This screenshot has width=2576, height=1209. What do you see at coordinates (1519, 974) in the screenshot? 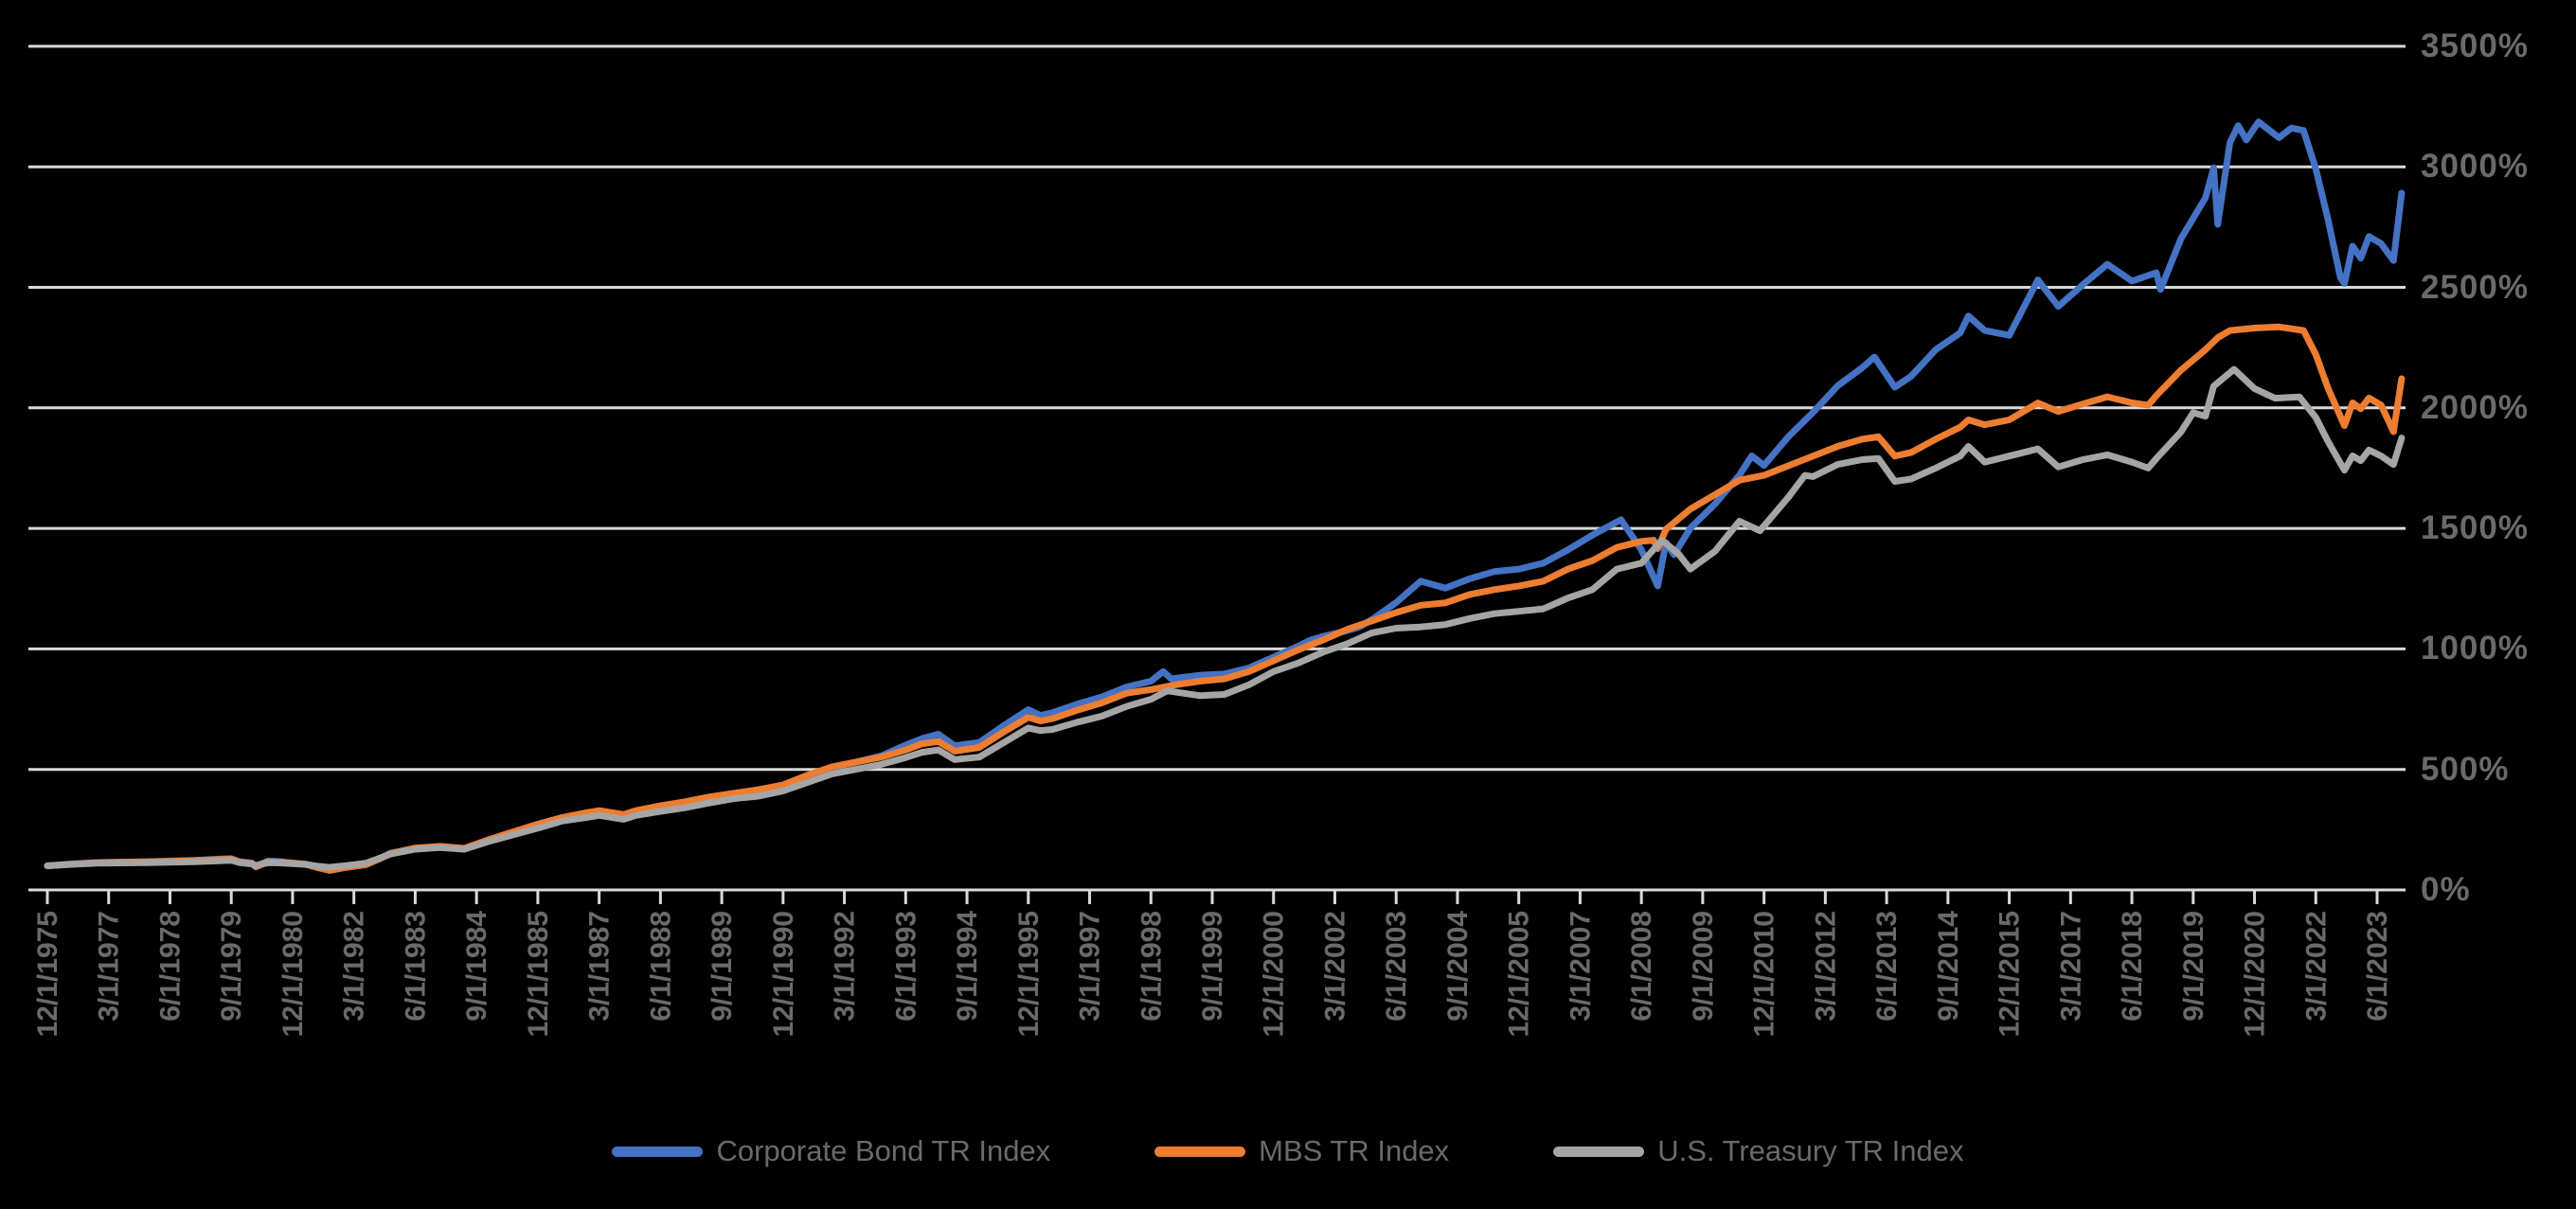
I see `x-tick-label: 12/1/2005` at bounding box center [1519, 974].